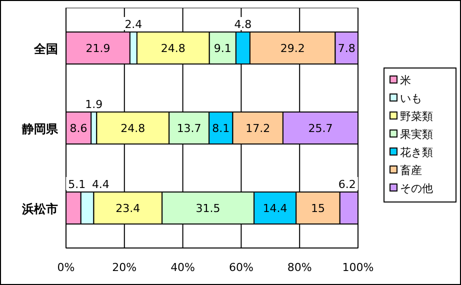 The height and width of the screenshot is (285, 461). What do you see at coordinates (405, 80) in the screenshot?
I see `legend-label: 米` at bounding box center [405, 80].